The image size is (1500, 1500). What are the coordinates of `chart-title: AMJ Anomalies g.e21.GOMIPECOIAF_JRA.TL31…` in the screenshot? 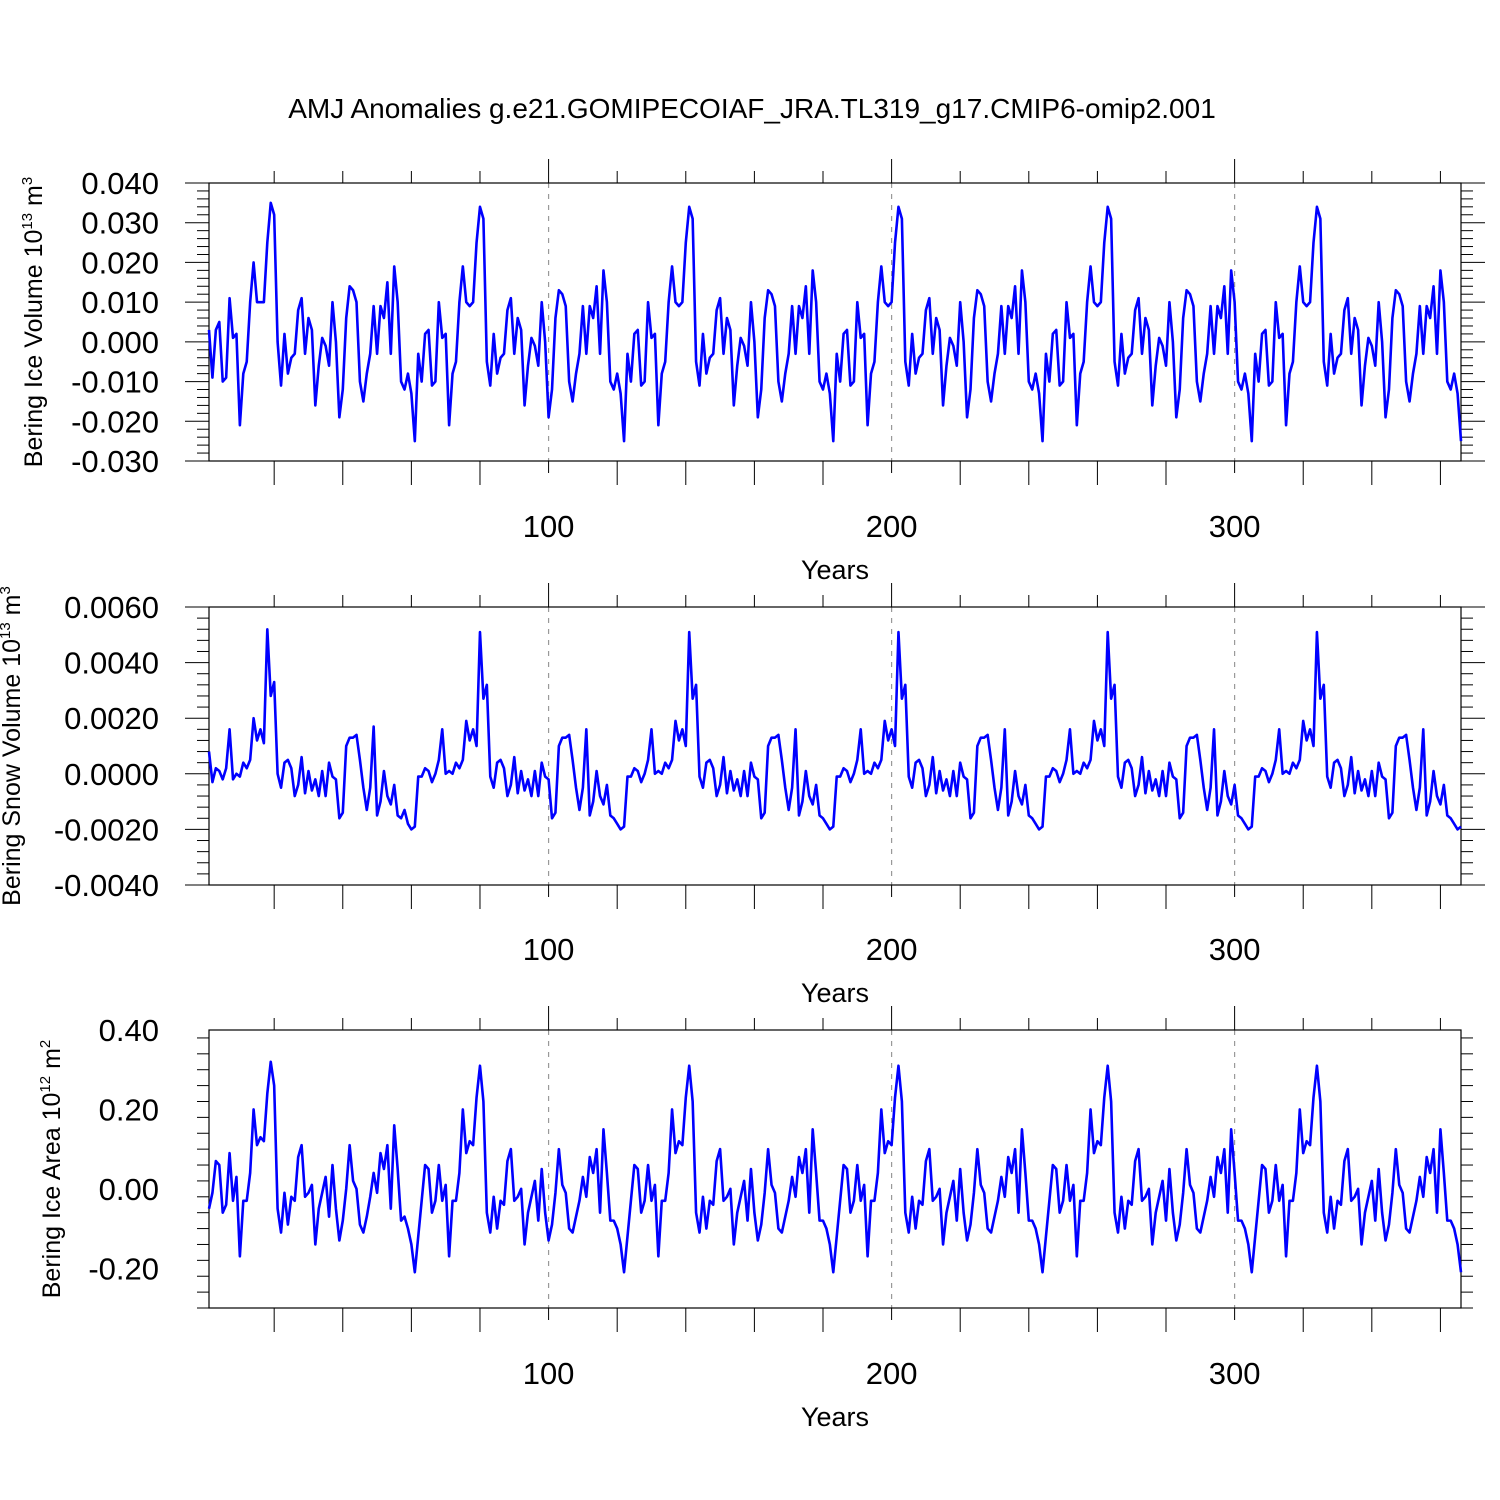 It's located at (752, 108).